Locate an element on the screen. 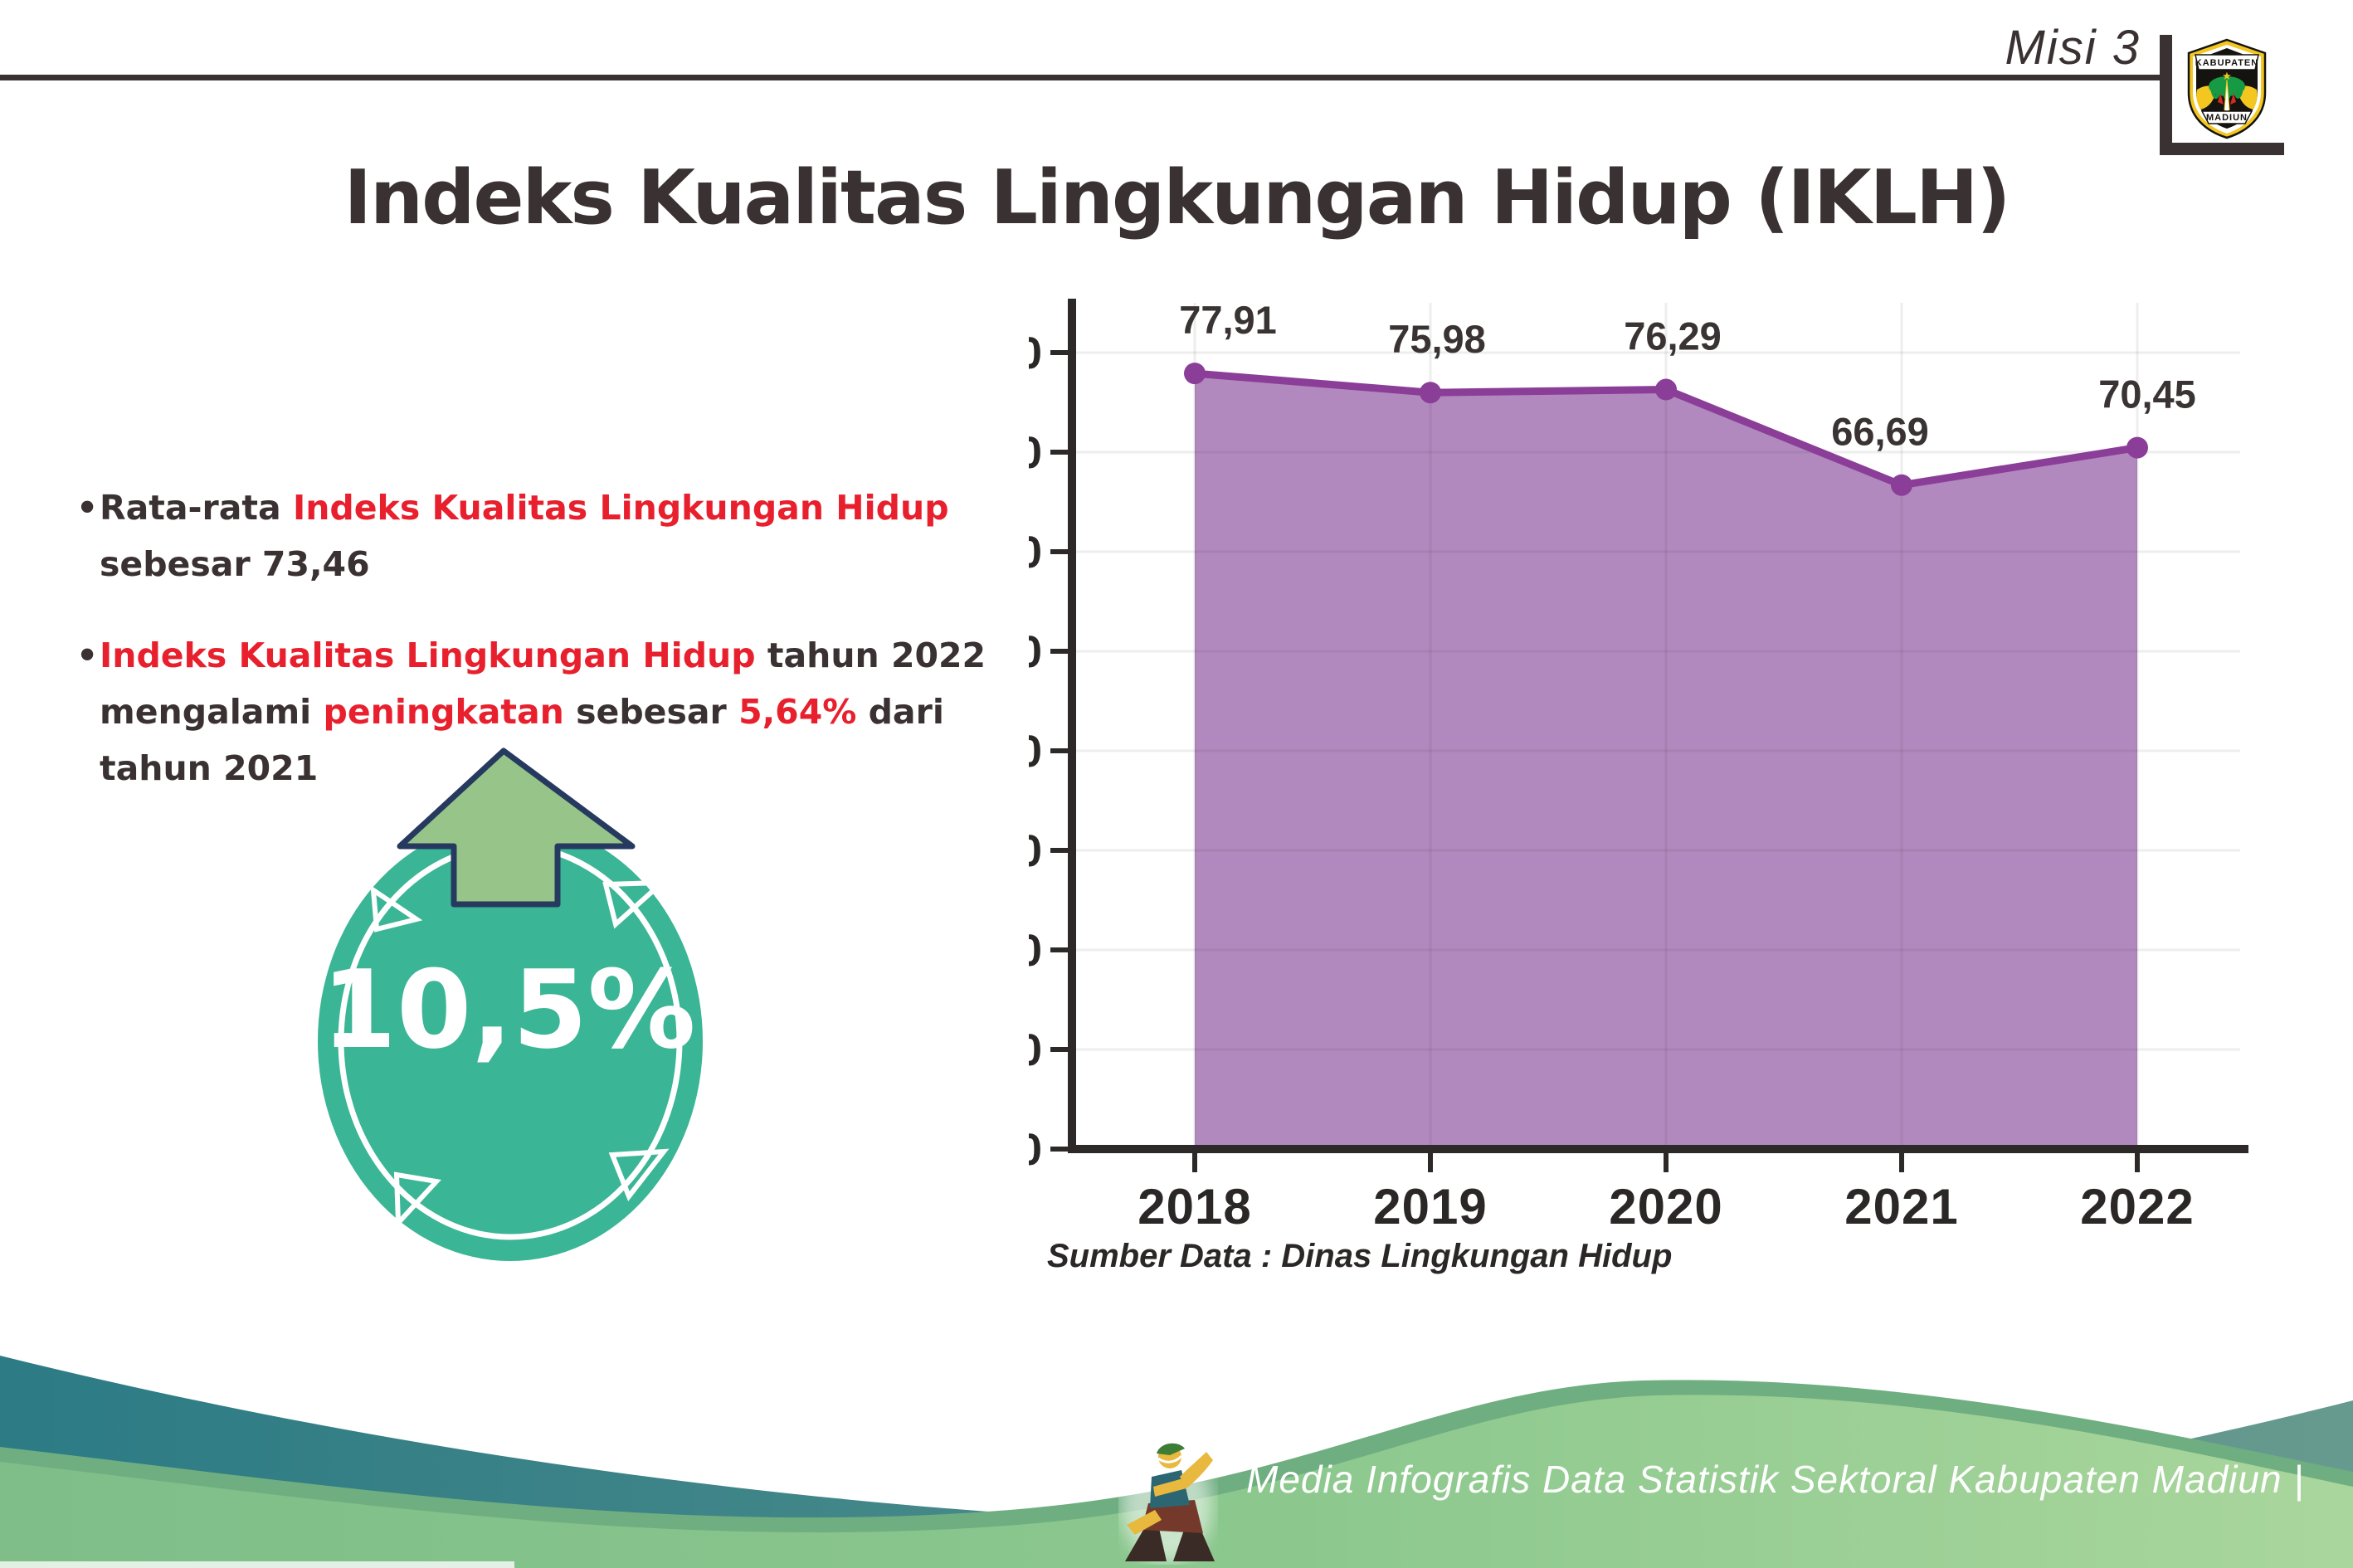  y-tick-label: 30 is located at coordinates (1035, 851).